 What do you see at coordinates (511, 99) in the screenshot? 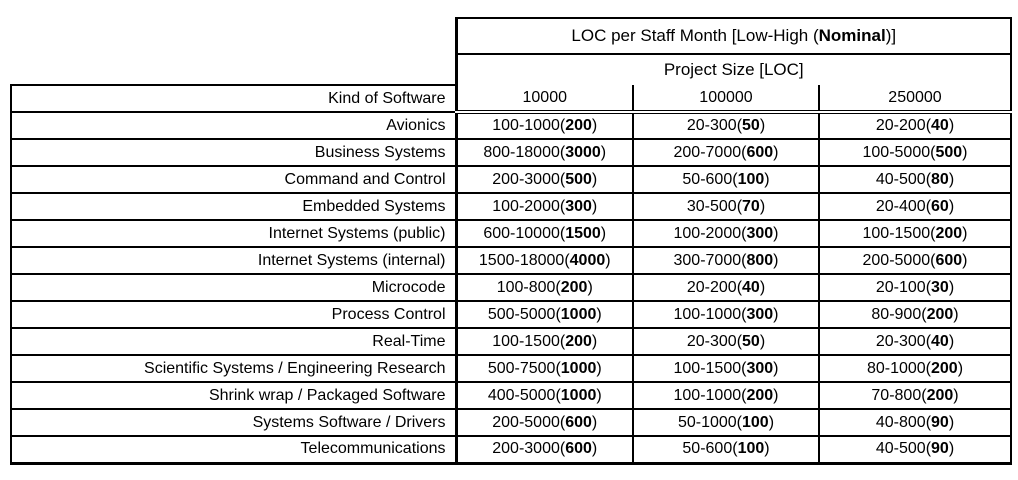
I see `column-header-row: Kind of Software 10000 100000 250000` at bounding box center [511, 99].